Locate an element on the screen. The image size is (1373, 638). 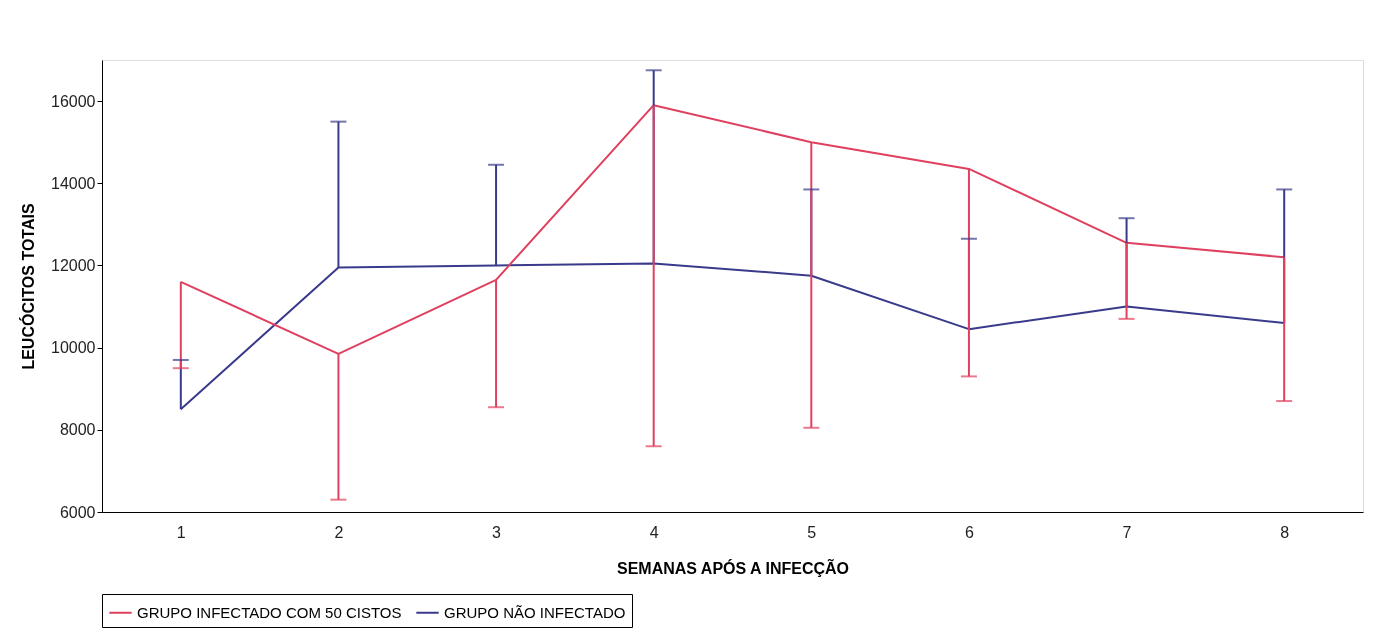
x-tick-label: 4 is located at coordinates (654, 532).